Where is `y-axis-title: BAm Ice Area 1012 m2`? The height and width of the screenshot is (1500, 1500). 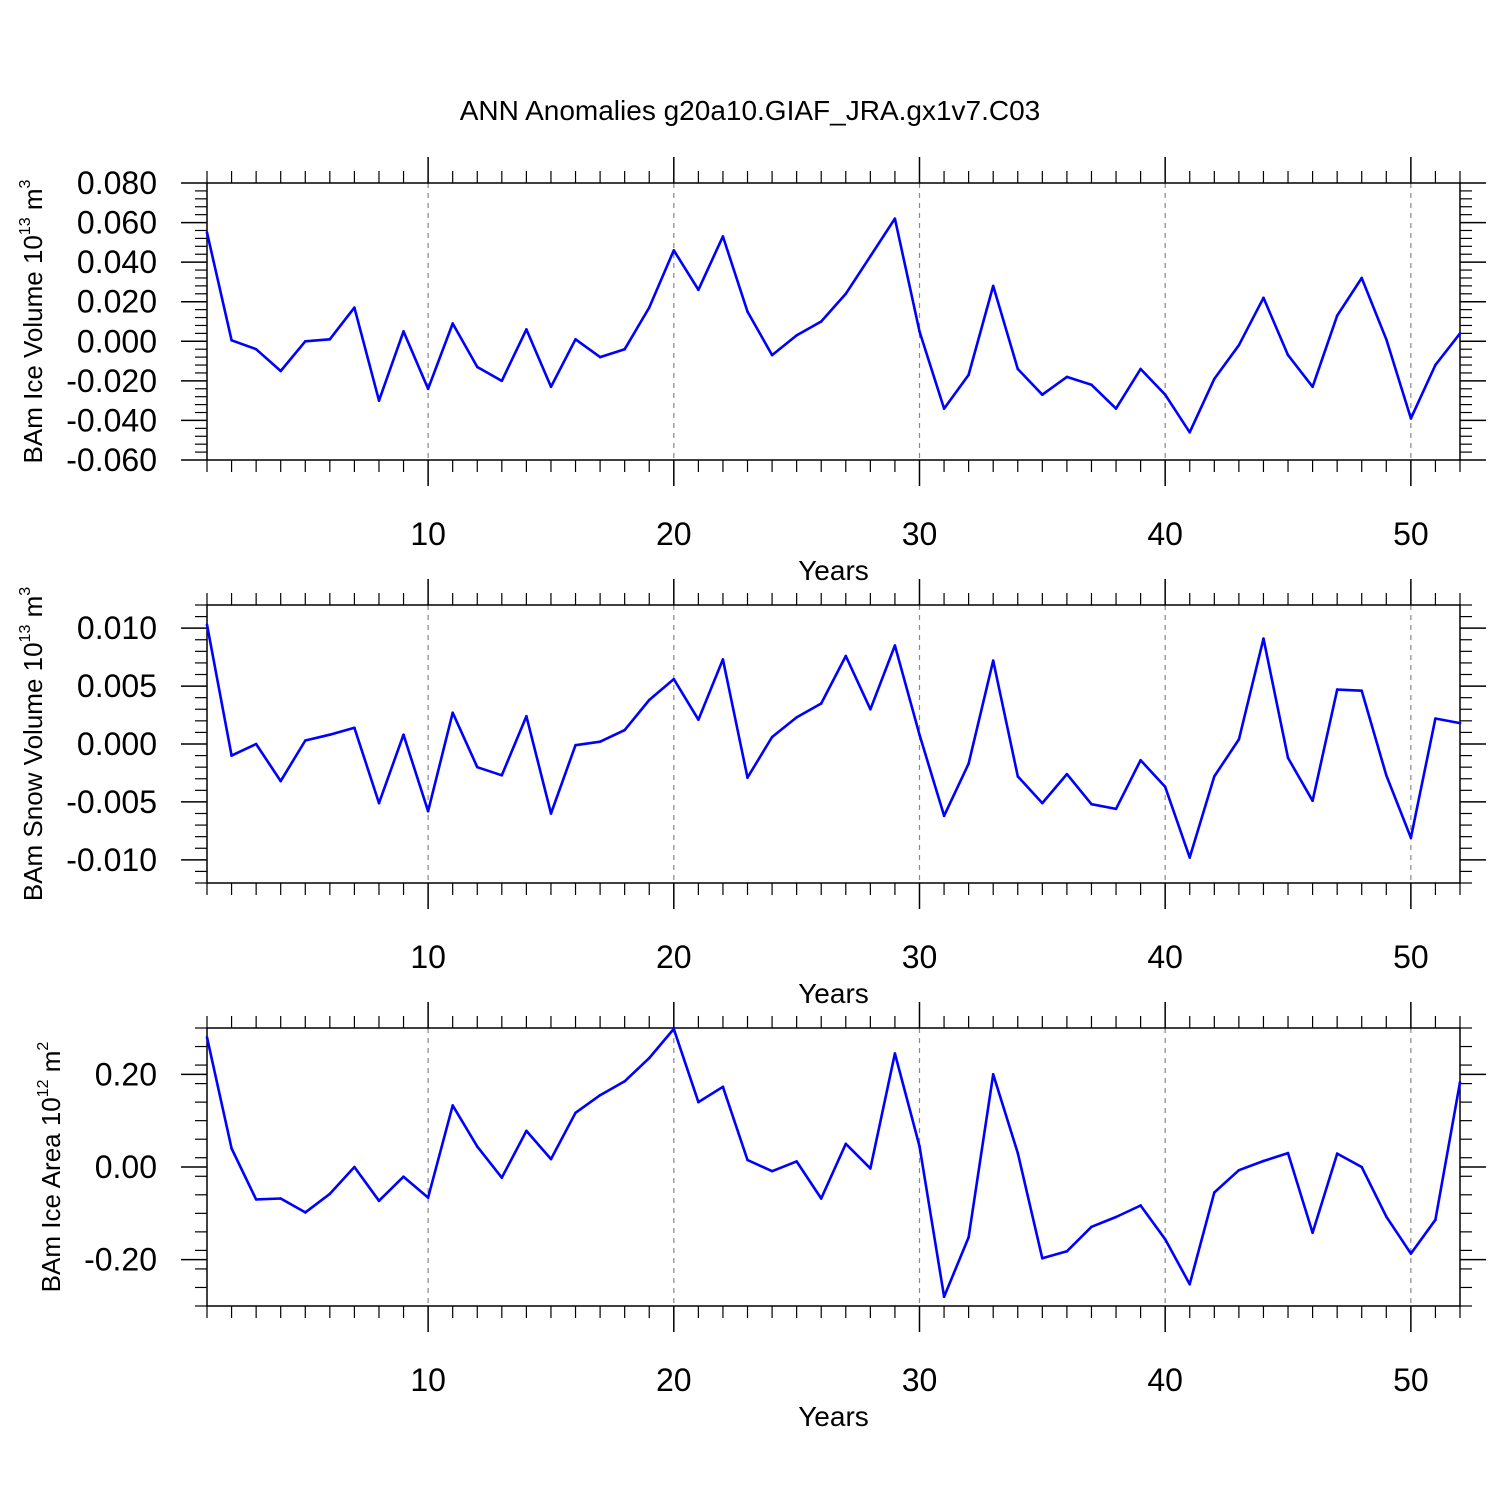 y-axis-title: BAm Ice Area 1012 m2 is located at coordinates (50, 1167).